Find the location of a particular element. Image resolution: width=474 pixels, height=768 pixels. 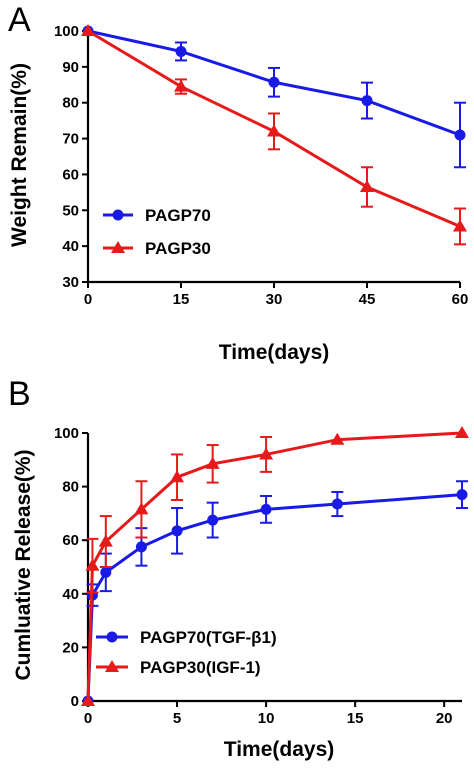

panel-a-y-tick-label: 70 is located at coordinates (70, 139).